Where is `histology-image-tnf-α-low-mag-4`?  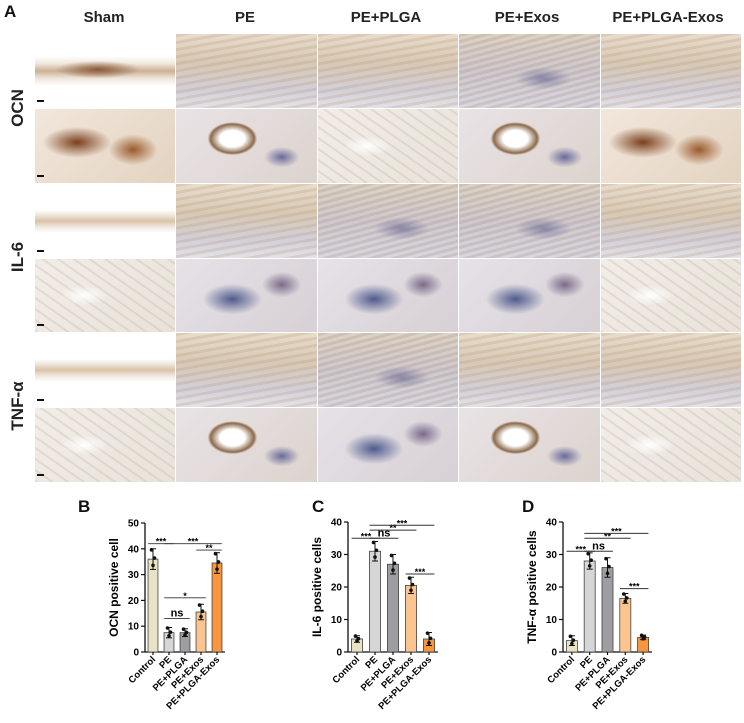
histology-image-tnf-α-low-mag-4 is located at coordinates (529, 370).